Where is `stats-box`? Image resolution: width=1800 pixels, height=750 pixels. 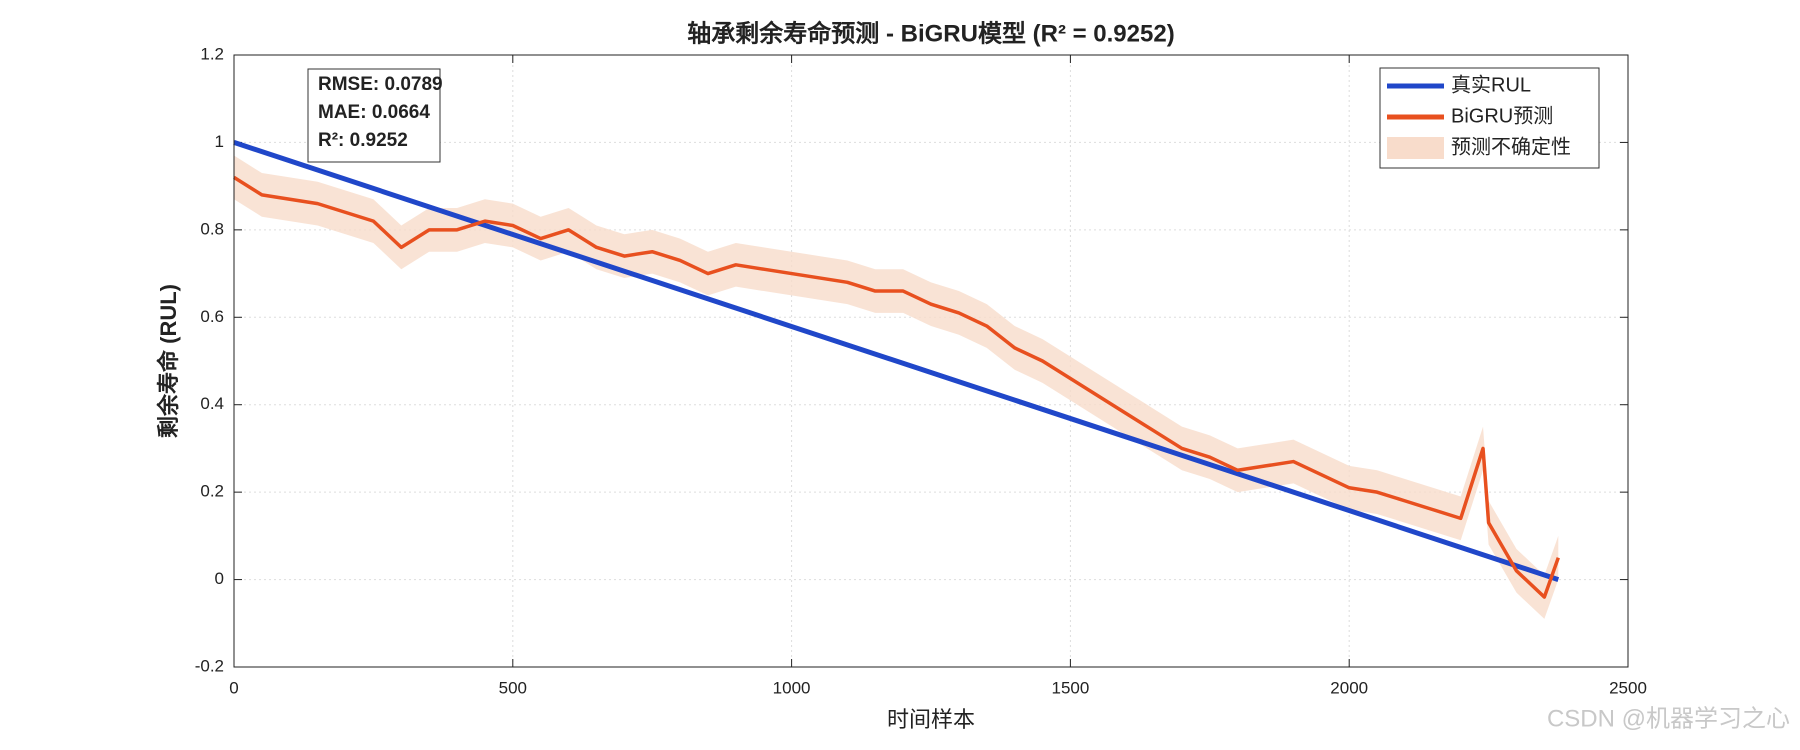 stats-box is located at coordinates (374, 115).